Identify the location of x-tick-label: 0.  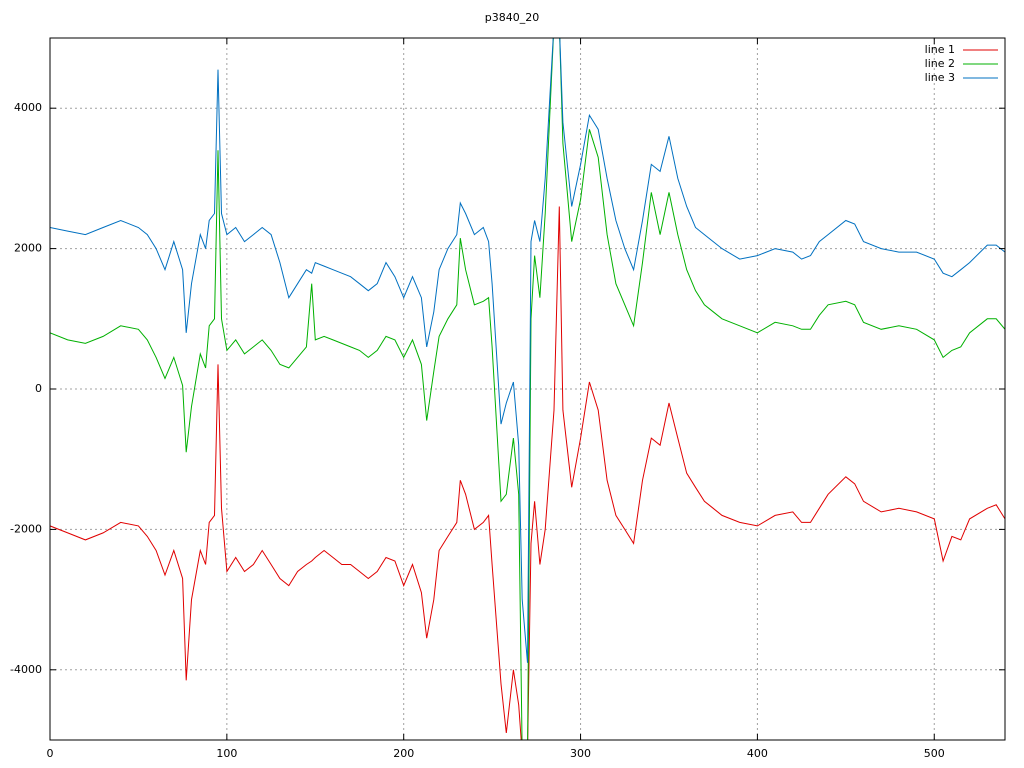
(50, 753).